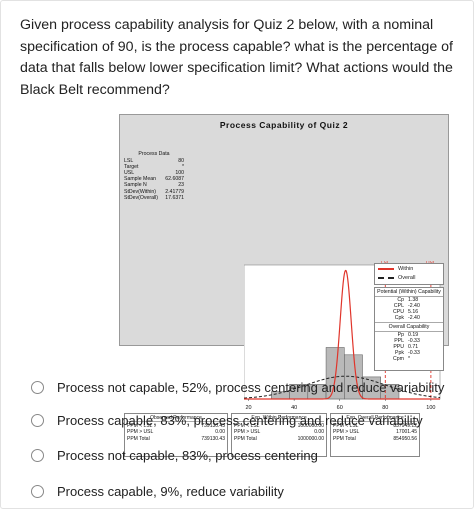 Image resolution: width=474 pixels, height=509 pixels. Describe the element at coordinates (344, 438) in the screenshot. I see `exp-overall-performance-label: PPM Total` at that location.